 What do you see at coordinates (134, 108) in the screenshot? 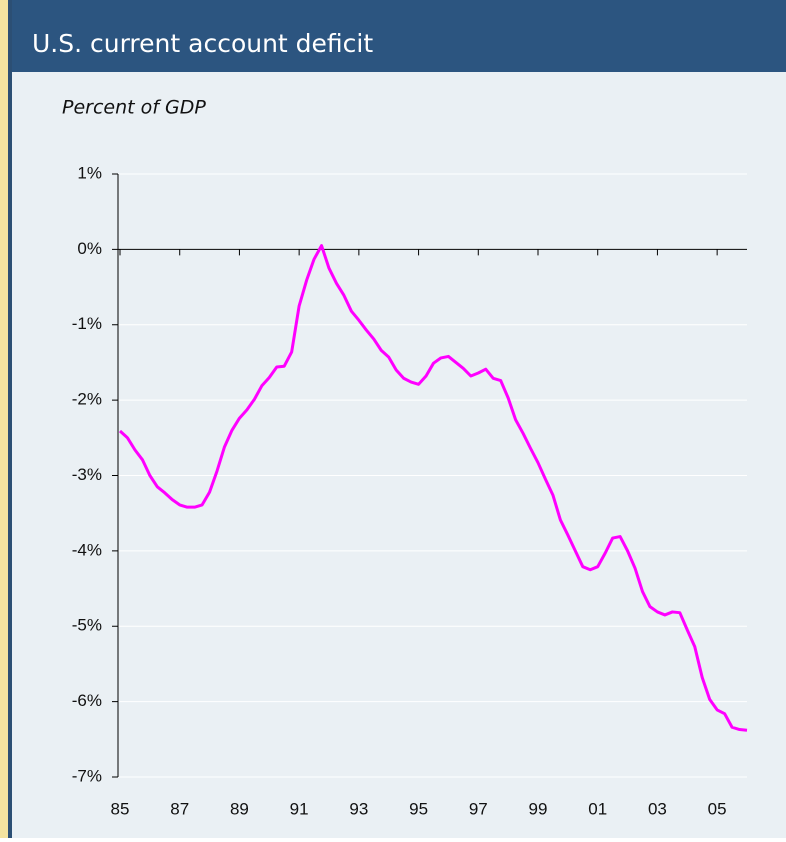
I see `subtitle: Percent of GDP` at bounding box center [134, 108].